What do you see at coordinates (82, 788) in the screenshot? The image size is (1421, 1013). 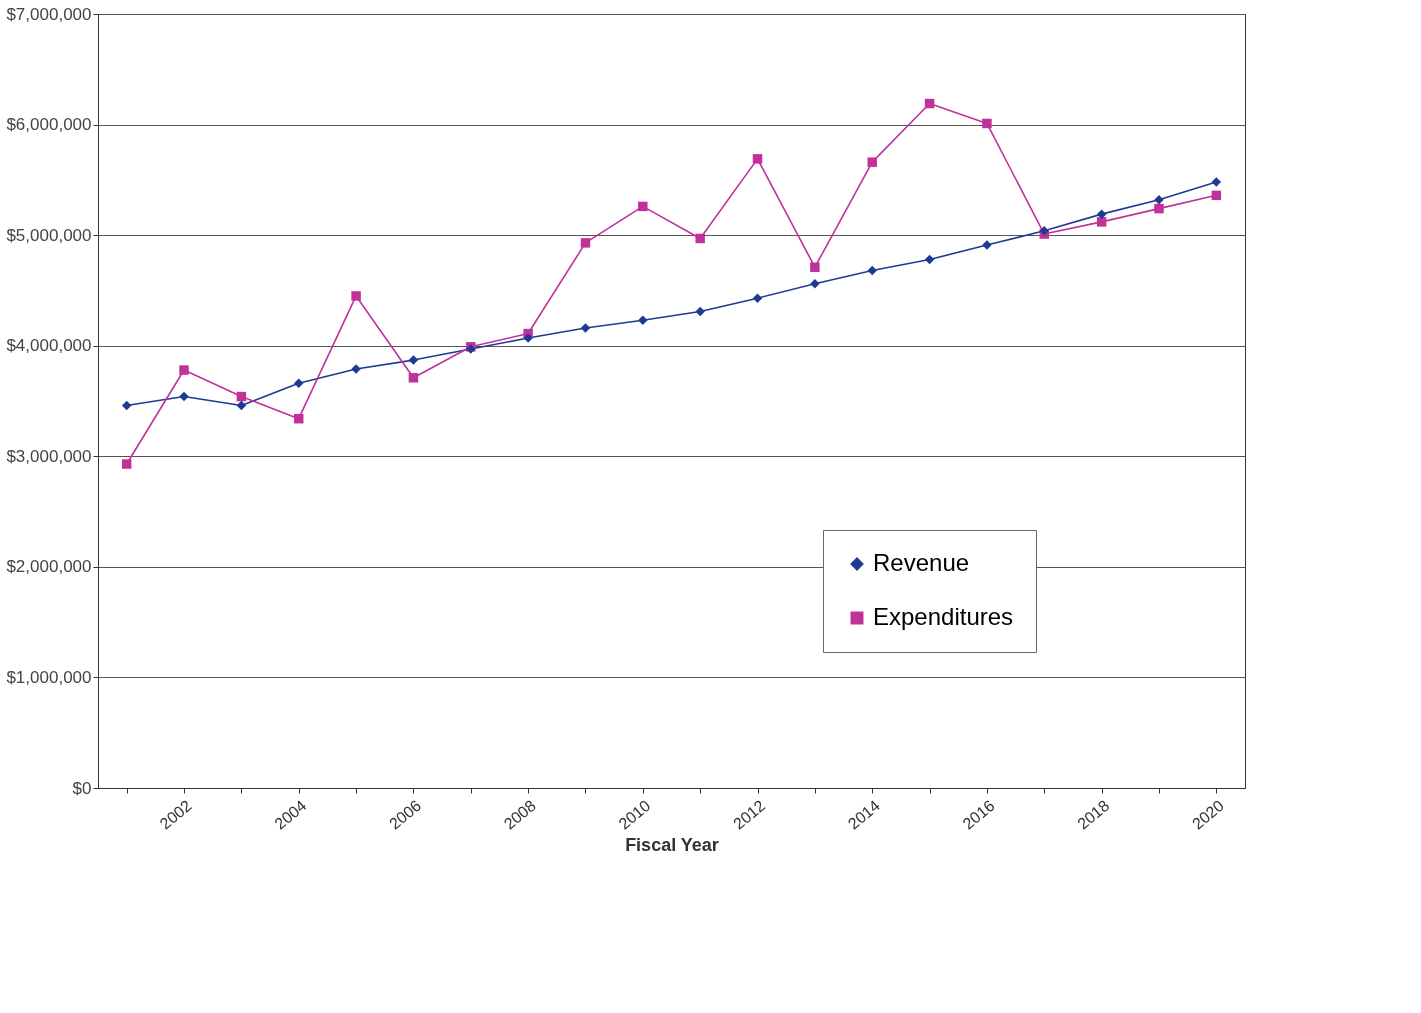 I see `y-tick-label: $0` at bounding box center [82, 788].